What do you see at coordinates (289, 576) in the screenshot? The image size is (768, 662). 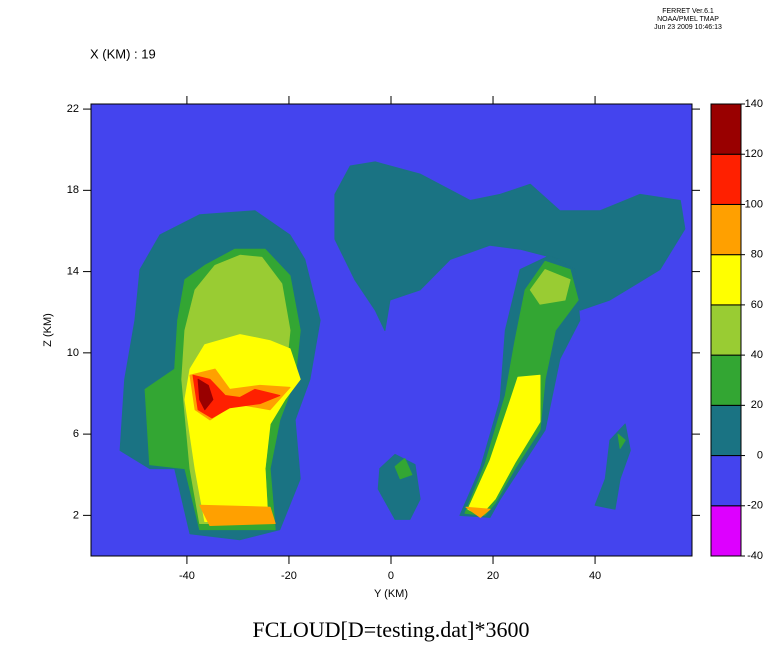 I see `x-tick-label: -20` at bounding box center [289, 576].